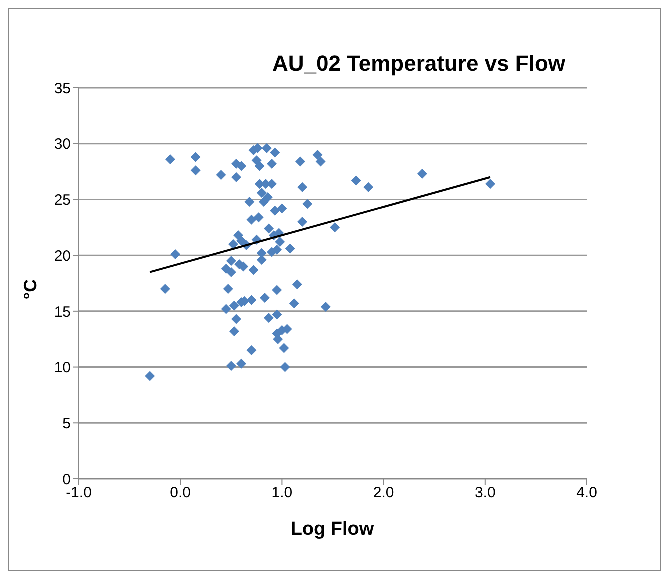  Describe the element at coordinates (62, 145) in the screenshot. I see `y-tick-label: 30` at that location.